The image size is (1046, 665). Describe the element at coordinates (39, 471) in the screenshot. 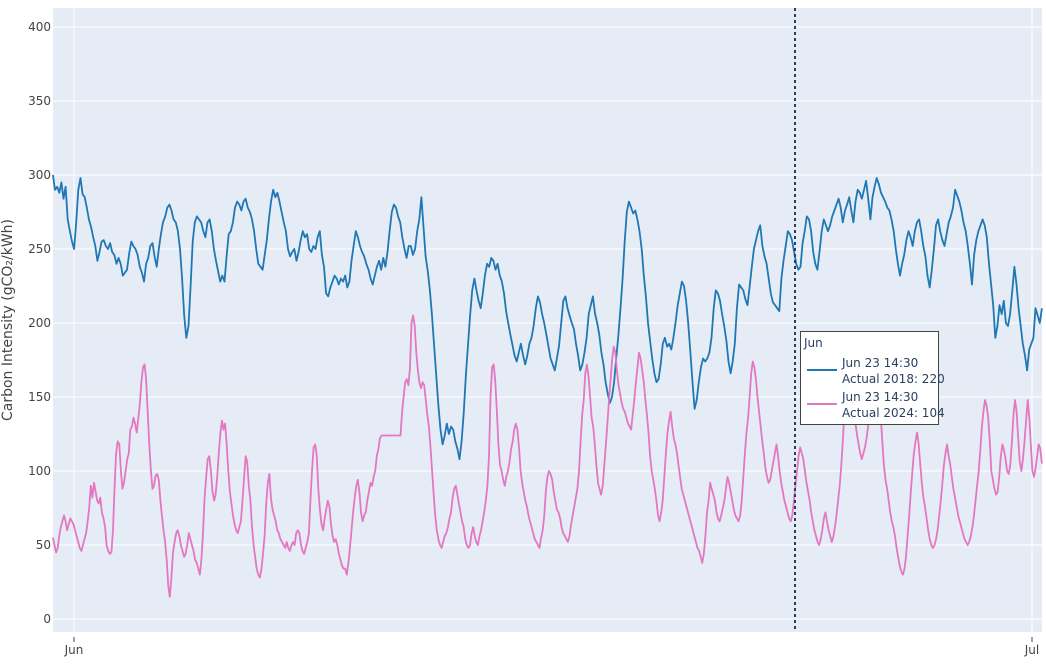

I see `y-tick-label: 100` at that location.